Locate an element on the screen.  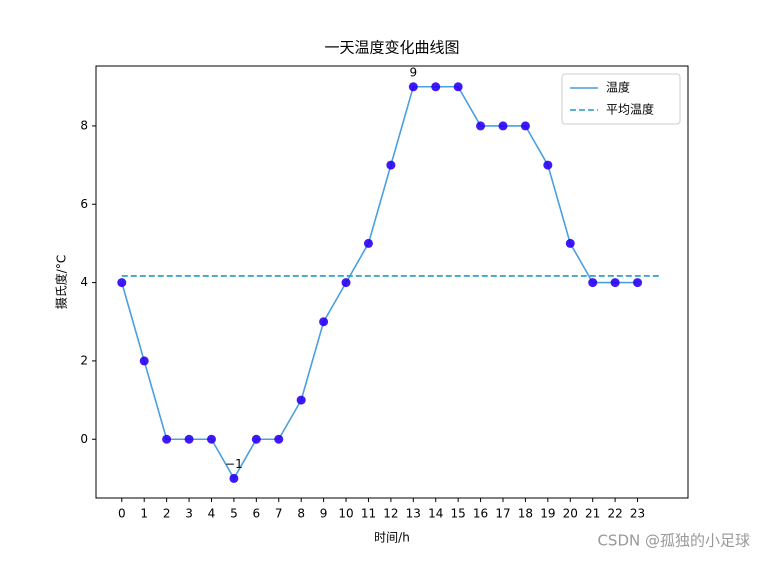
y-tick-label: 6 is located at coordinates (84, 204).